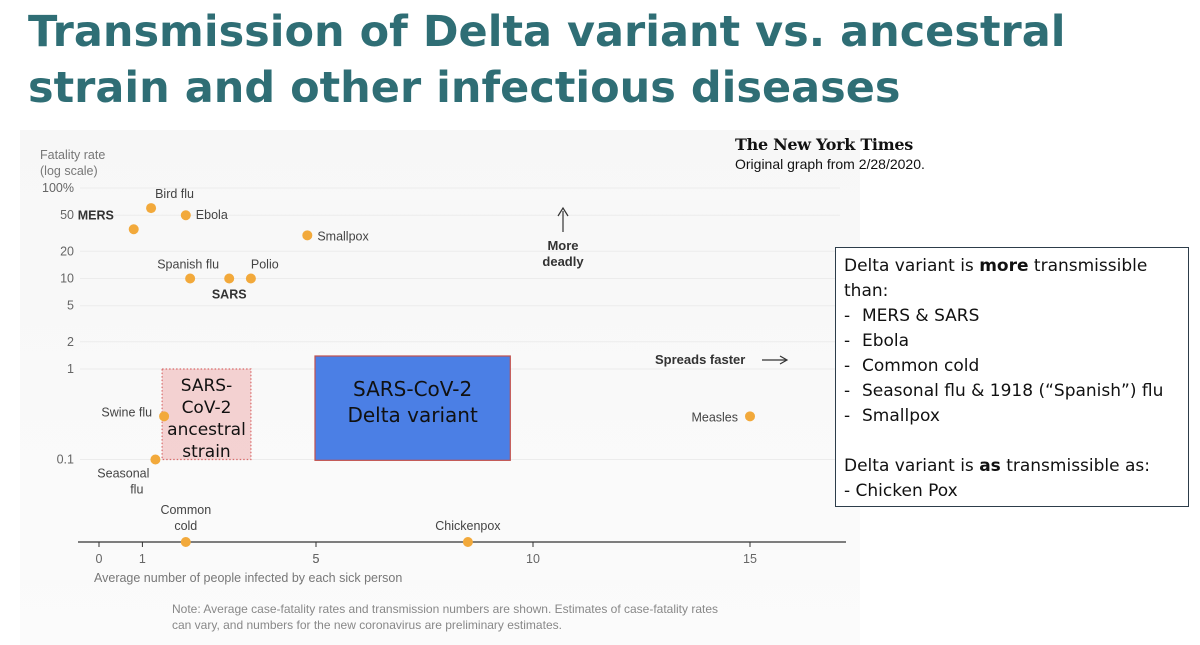 This screenshot has width=1200, height=645. Describe the element at coordinates (206, 430) in the screenshot. I see `ancestral-strain-label: ancestral` at that location.